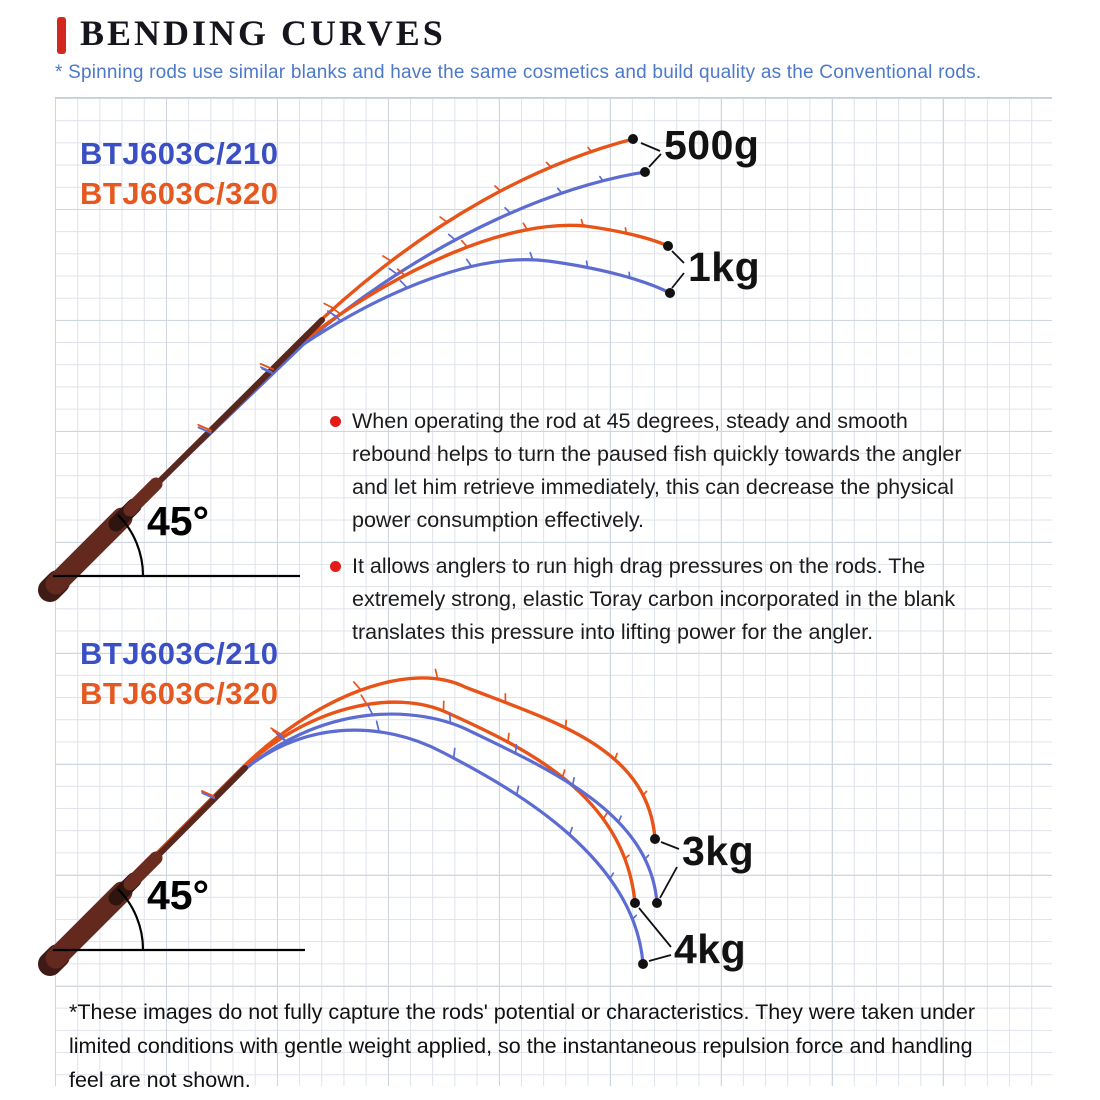 Image resolution: width=1100 pixels, height=1100 pixels. What do you see at coordinates (645, 172) in the screenshot?
I see `tip-dot-blue-500g` at bounding box center [645, 172].